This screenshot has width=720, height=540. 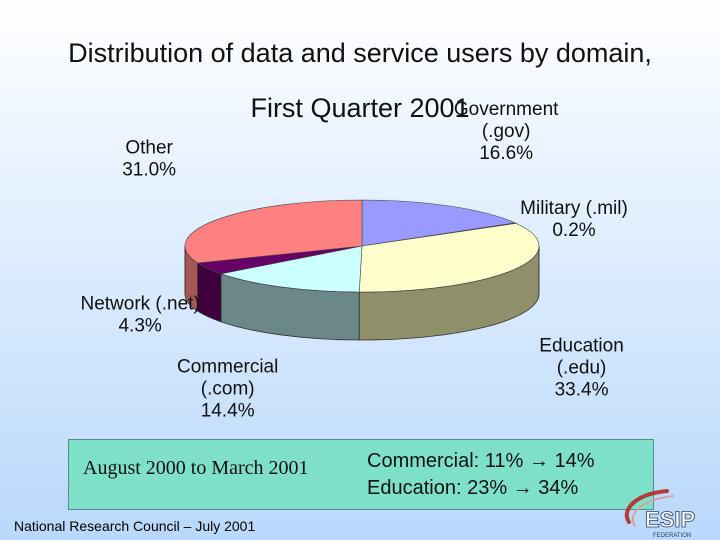 What do you see at coordinates (196, 468) in the screenshot?
I see `summary-range: August 2000 to March 2001` at bounding box center [196, 468].